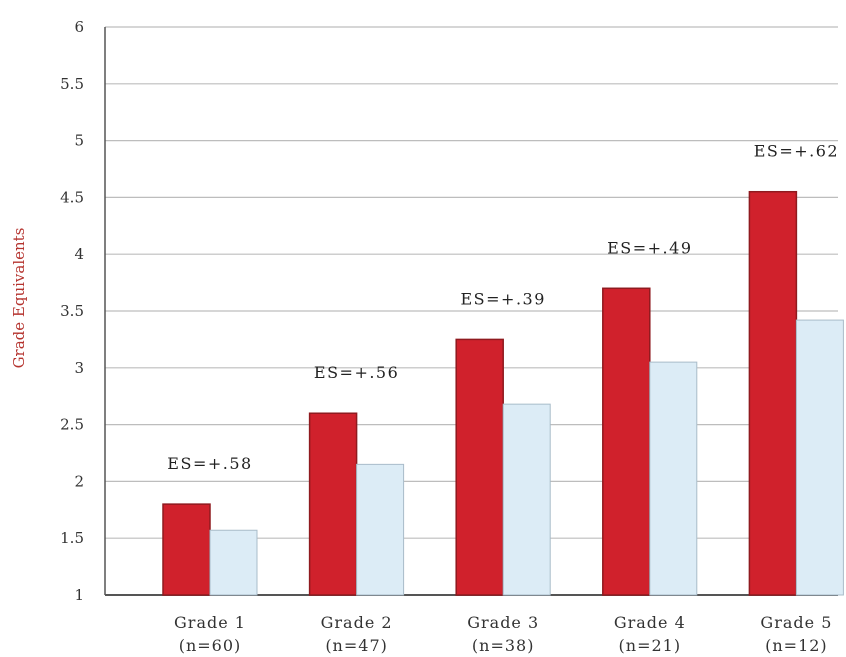 The image size is (846, 657). What do you see at coordinates (72, 84) in the screenshot?
I see `y-tick-label: 5.5` at bounding box center [72, 84].